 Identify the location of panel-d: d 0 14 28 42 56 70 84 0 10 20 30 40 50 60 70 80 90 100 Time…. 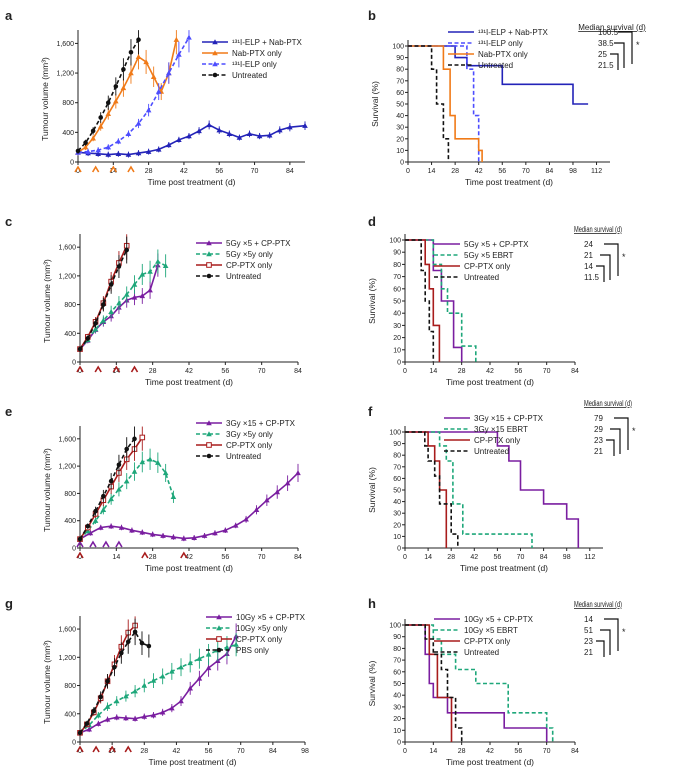
(496, 300).